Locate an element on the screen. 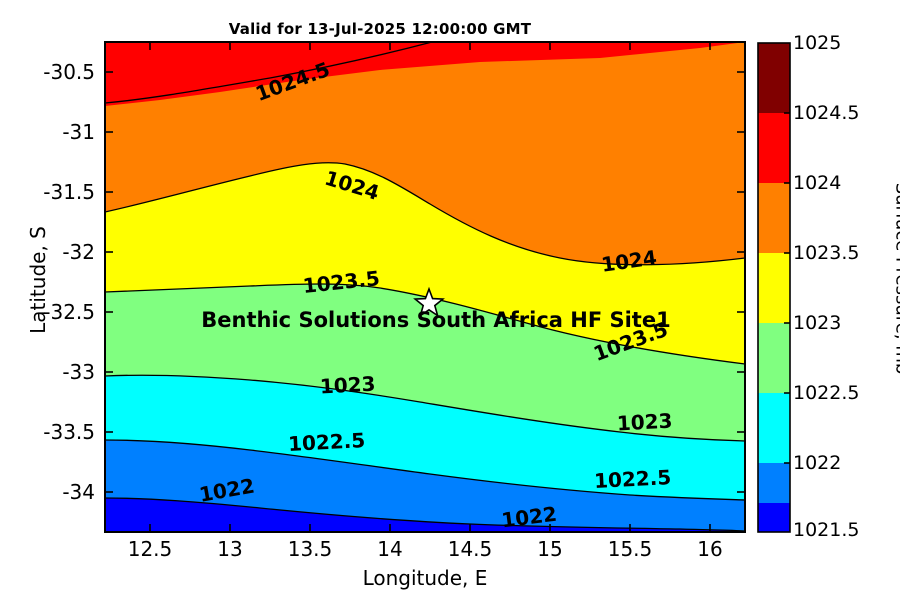 The image size is (900, 600). colorbar-frame is located at coordinates (774, 287).